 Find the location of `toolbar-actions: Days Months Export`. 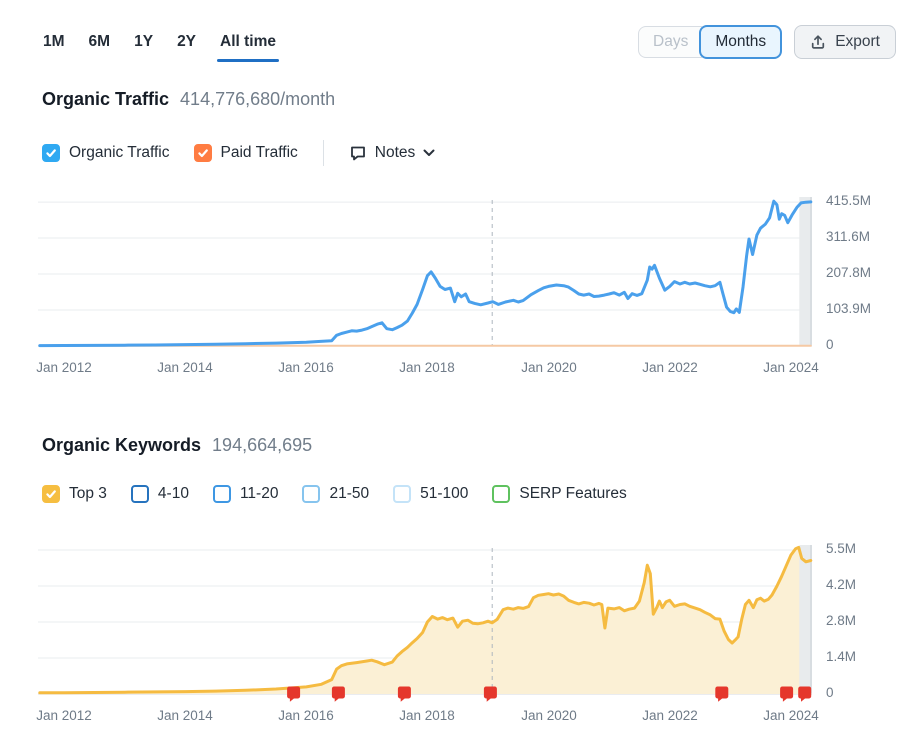

toolbar-actions: Days Months Export is located at coordinates (767, 42).